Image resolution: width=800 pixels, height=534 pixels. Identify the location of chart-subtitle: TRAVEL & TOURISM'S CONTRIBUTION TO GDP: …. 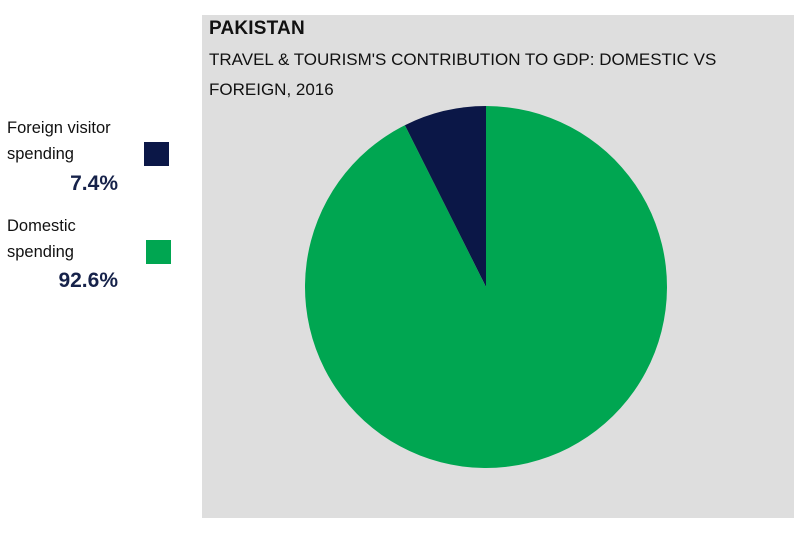
(463, 74).